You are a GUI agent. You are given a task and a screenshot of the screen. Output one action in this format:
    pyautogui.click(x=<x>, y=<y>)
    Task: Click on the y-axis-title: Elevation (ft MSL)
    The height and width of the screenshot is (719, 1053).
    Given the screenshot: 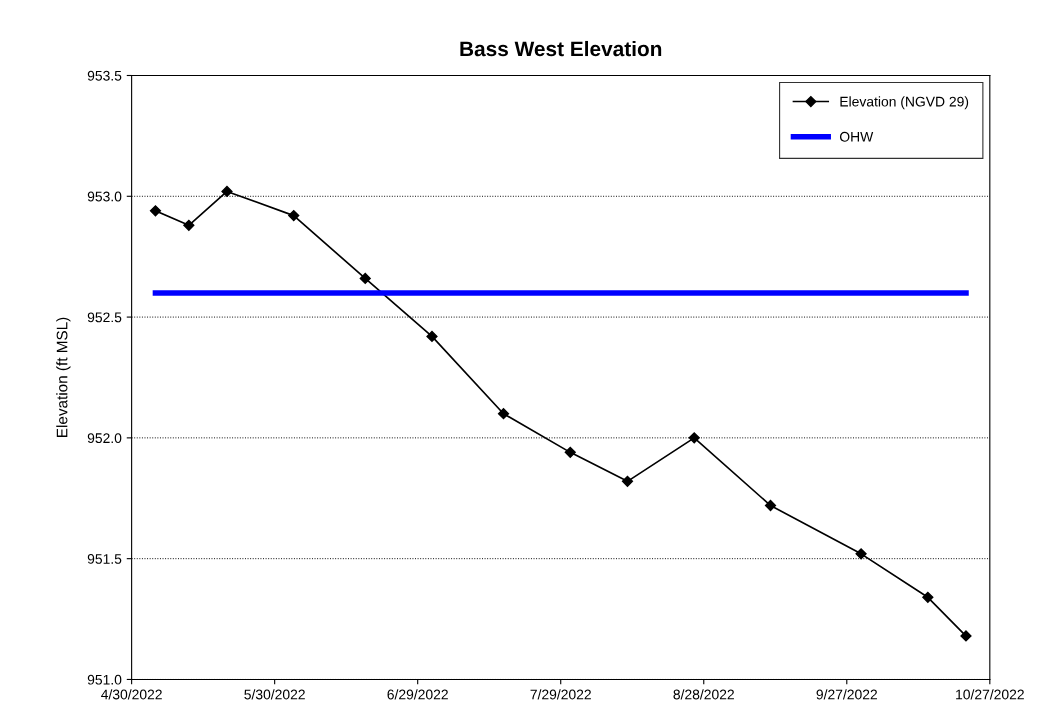 What is the action you would take?
    pyautogui.click(x=63, y=377)
    